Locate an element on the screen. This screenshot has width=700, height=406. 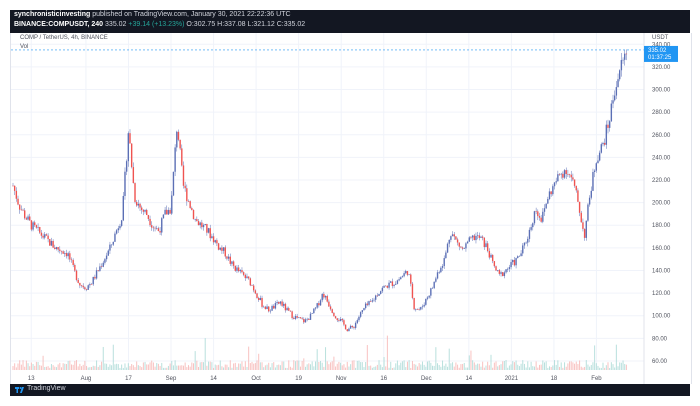
time-axis: 13 Aug 17 Sep 14 Oct 19 Nov 16 Dec 14 2021 18 Feb is located at coordinates (315, 379).